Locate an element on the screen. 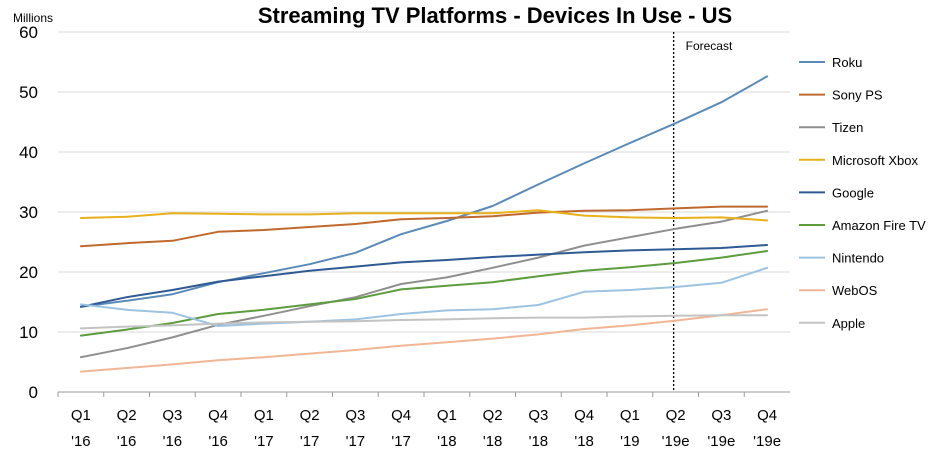  series-line-amazon-fire-tv is located at coordinates (424, 293).